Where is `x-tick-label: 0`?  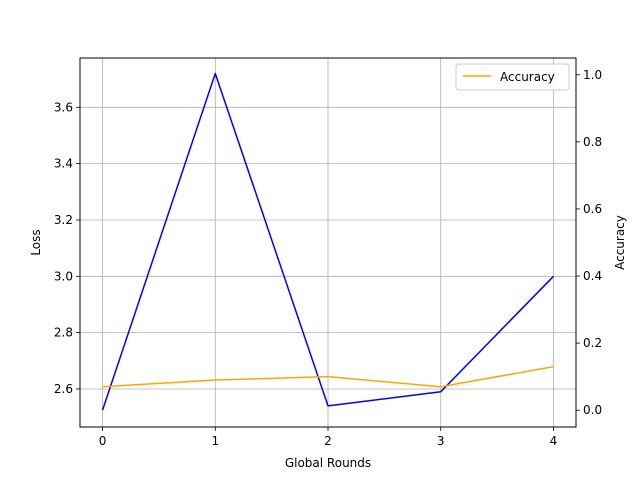
x-tick-label: 0 is located at coordinates (103, 441).